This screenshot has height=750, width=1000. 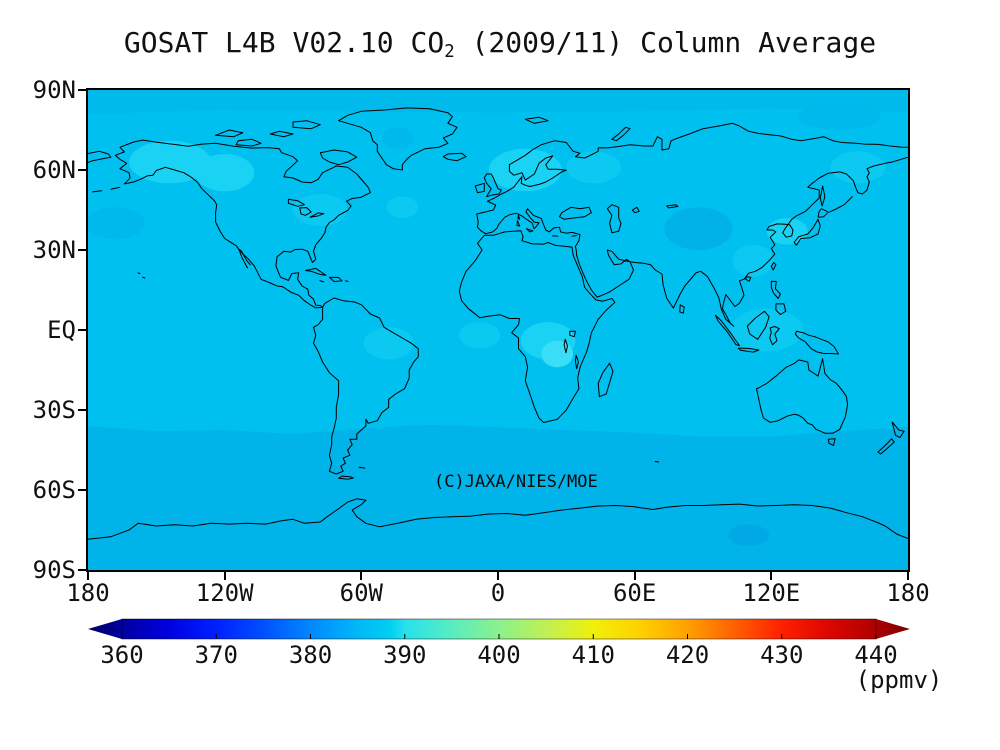 What do you see at coordinates (698, 228) in the screenshot?
I see `co2-anomaly-central-asia` at bounding box center [698, 228].